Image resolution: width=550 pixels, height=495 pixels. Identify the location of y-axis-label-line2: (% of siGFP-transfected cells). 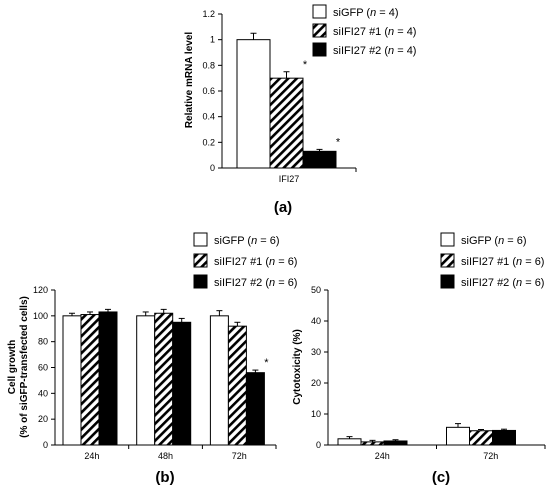
(24, 367).